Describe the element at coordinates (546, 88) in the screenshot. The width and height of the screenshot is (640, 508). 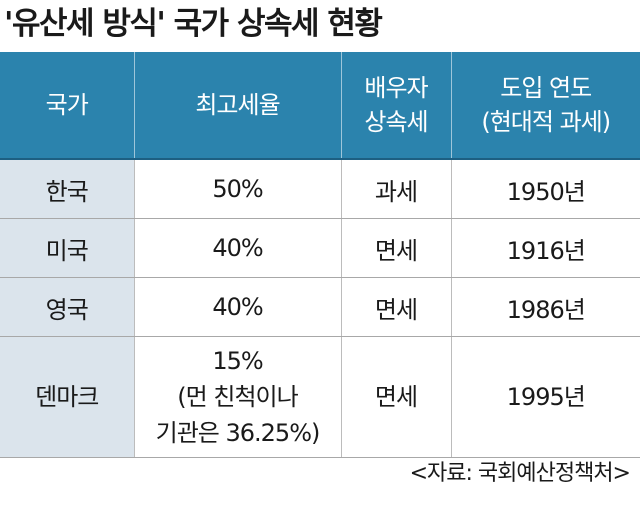
I see `header-year-line1: 도입 연도` at that location.